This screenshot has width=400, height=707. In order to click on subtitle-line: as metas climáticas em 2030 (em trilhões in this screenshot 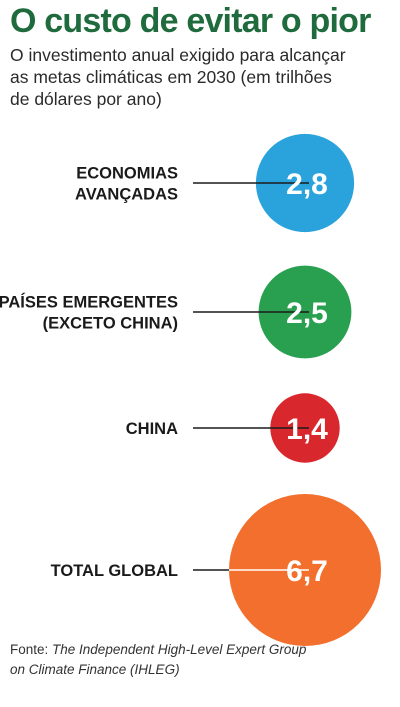, I will do `click(171, 77)`.